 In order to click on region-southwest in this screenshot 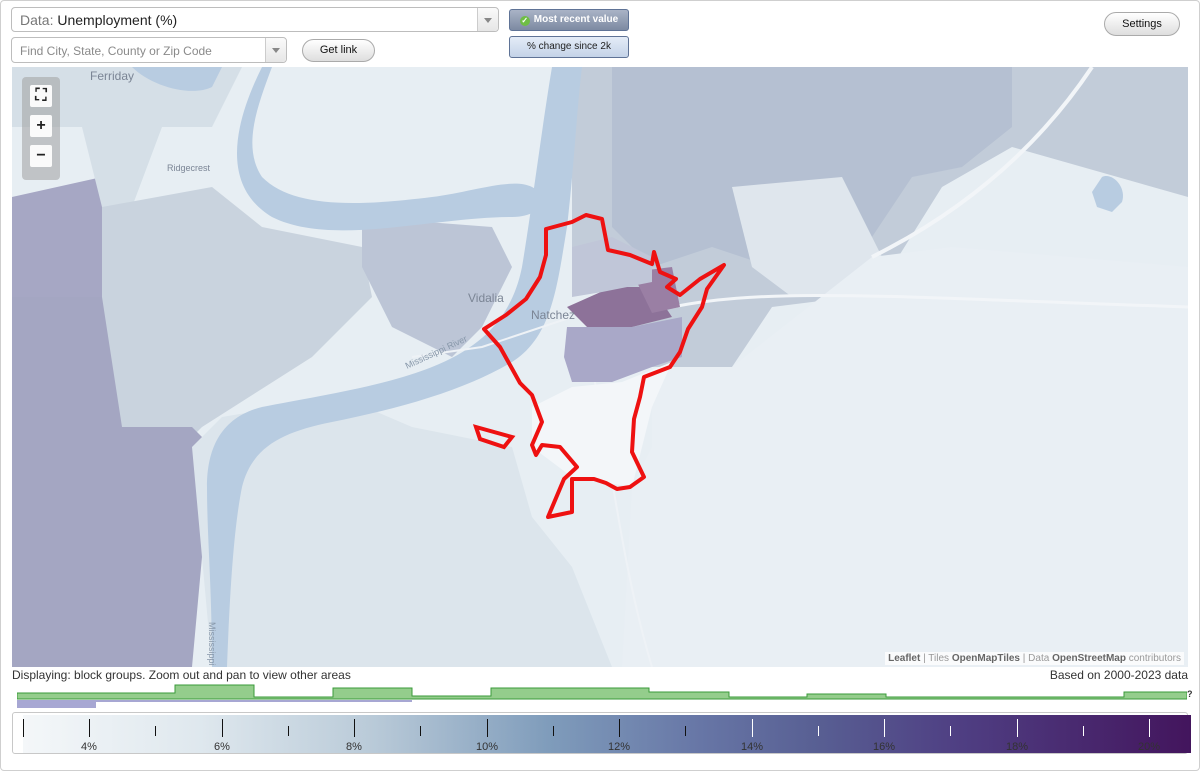, I will do `click(112, 482)`.